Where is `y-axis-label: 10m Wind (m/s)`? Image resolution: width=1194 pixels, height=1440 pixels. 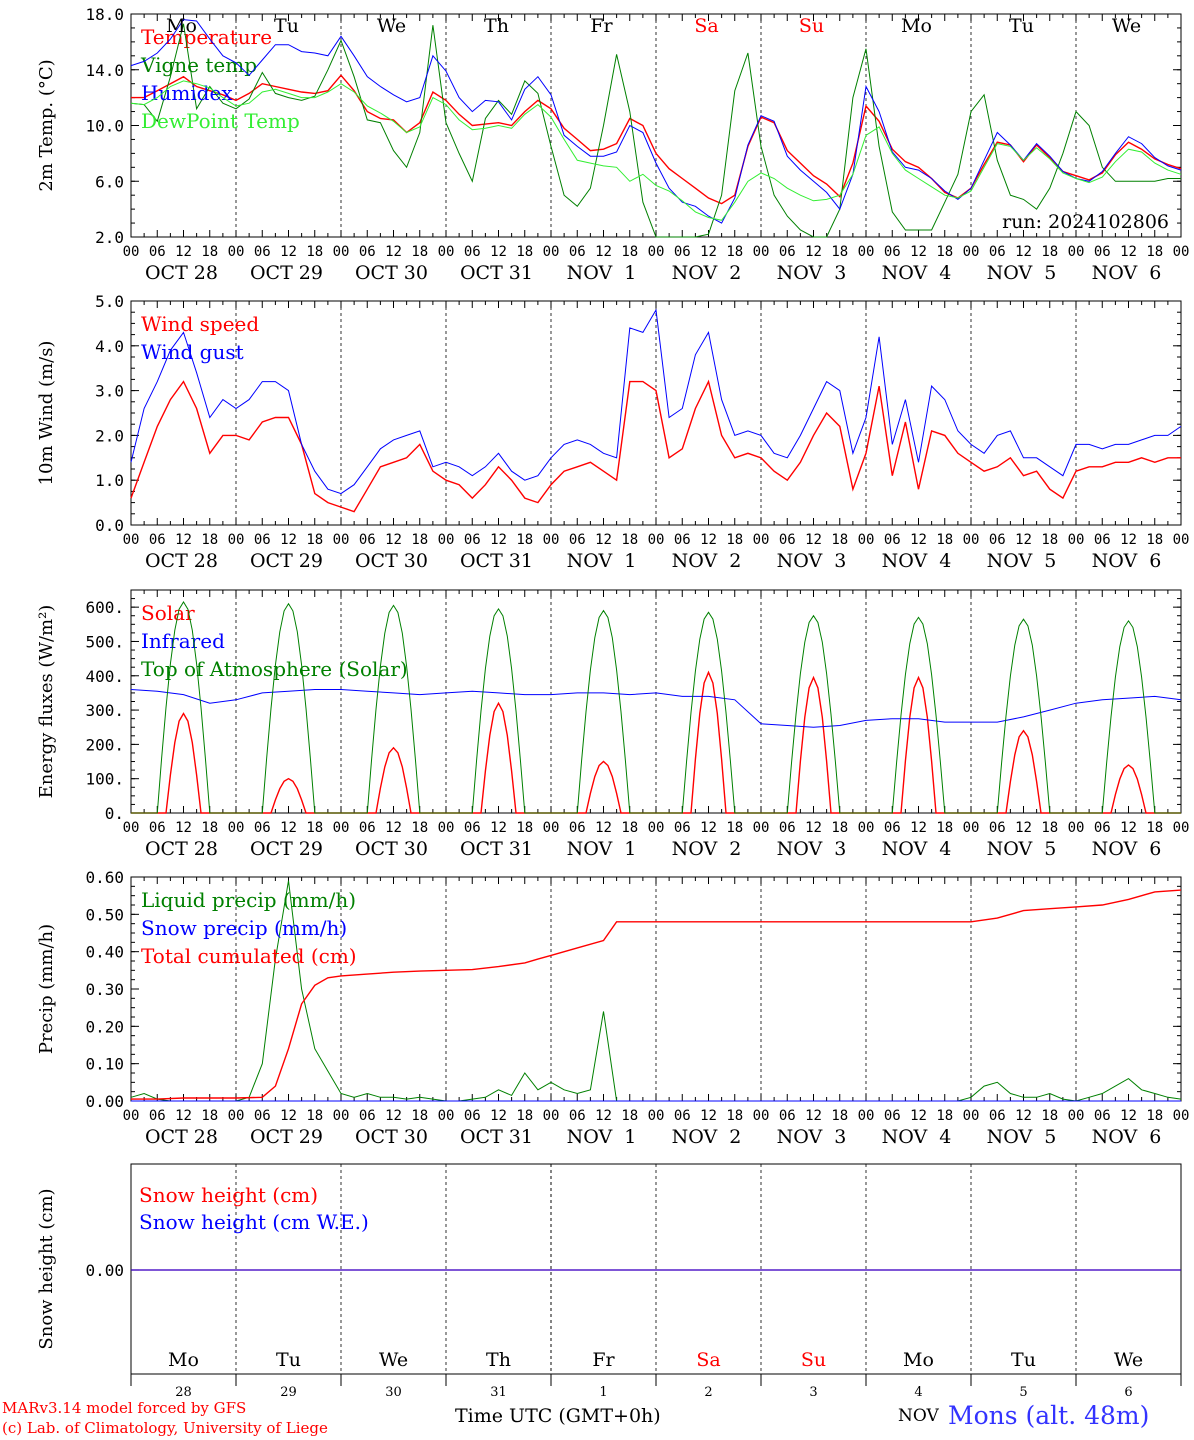 y-axis-label: 10m Wind (m/s) is located at coordinates (46, 413).